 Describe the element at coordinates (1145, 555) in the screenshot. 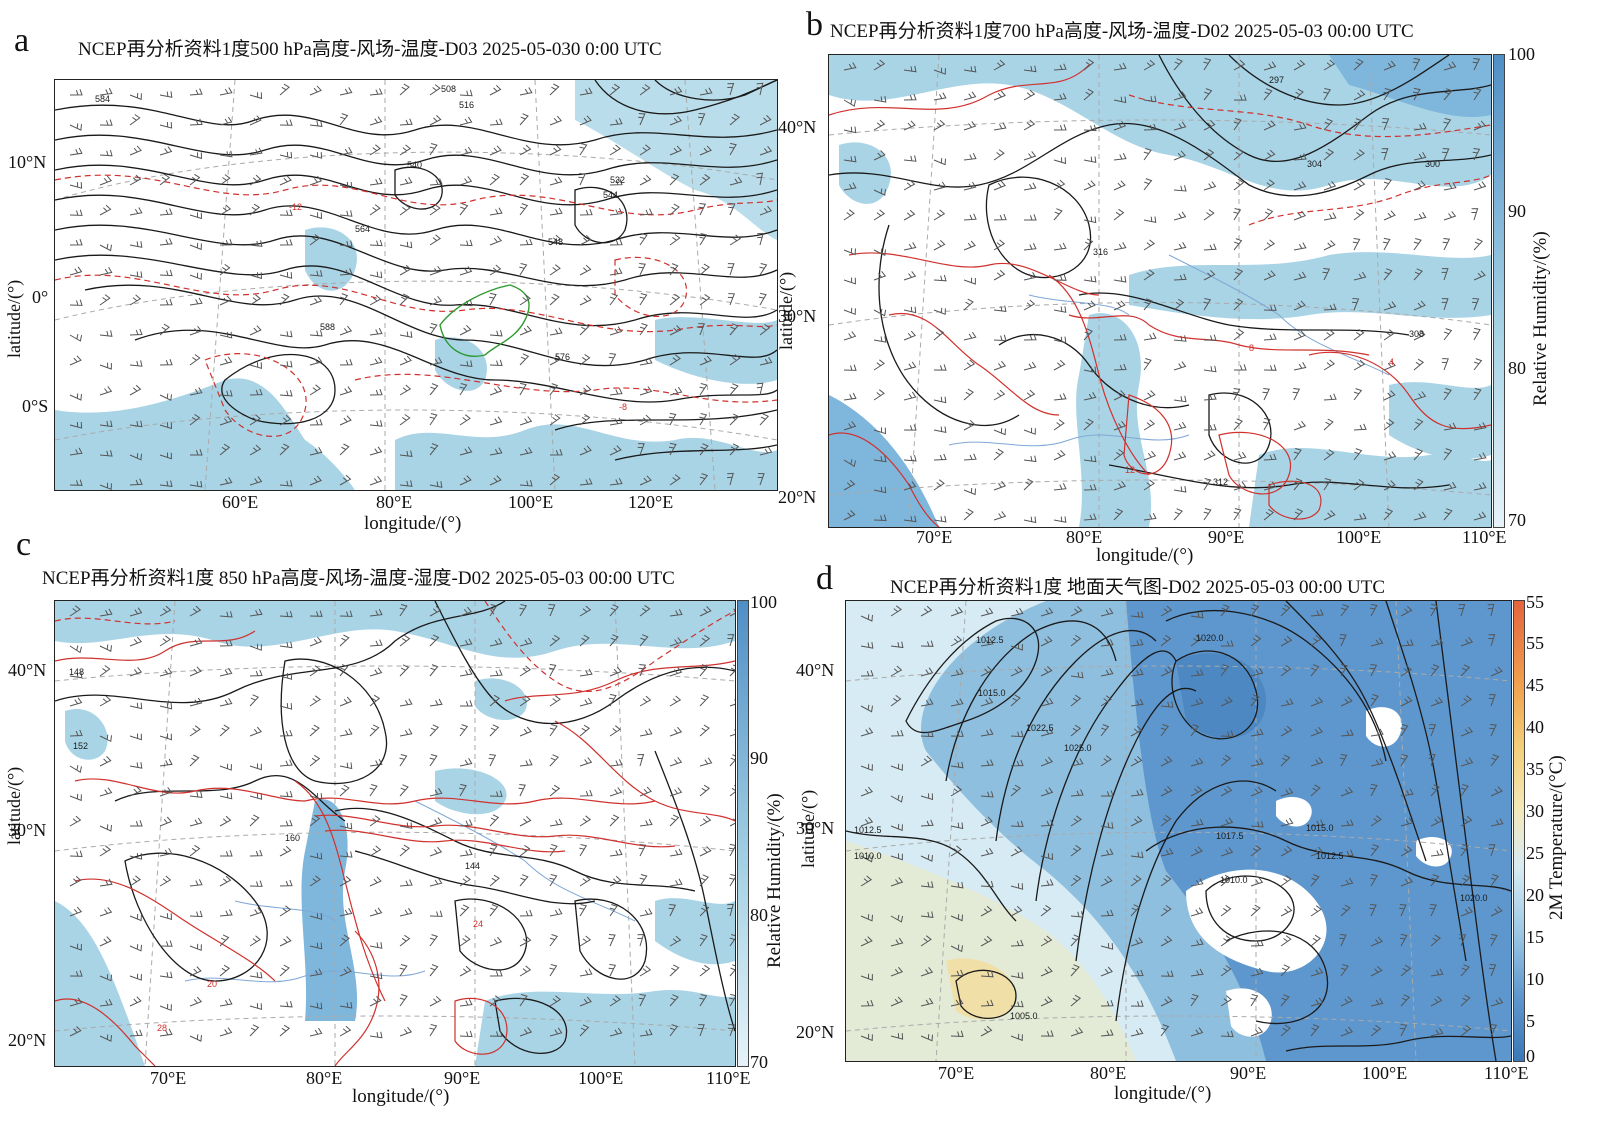

I see `x-axis-label: longitude/(°)` at that location.